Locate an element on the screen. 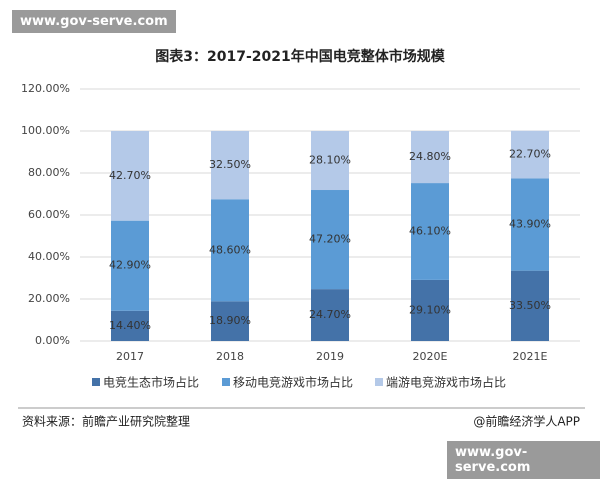 Image resolution: width=600 pixels, height=480 pixels. data-label: 43.90% is located at coordinates (530, 224).